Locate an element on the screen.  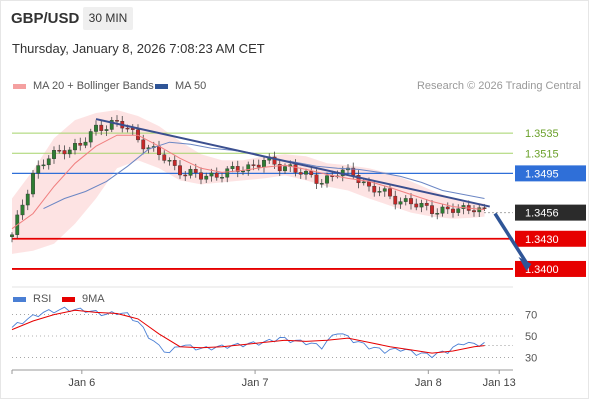
level-label-0: 1.3535 is located at coordinates (542, 134).